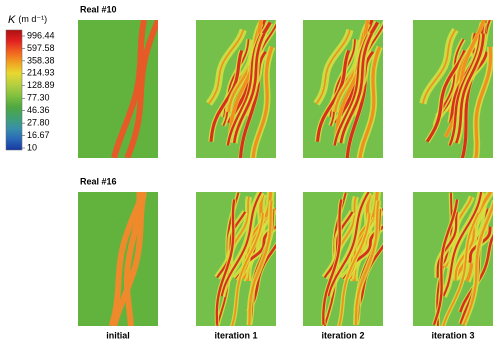 This screenshot has height=343, width=500. I want to click on row-title: Real #16, so click(98, 181).